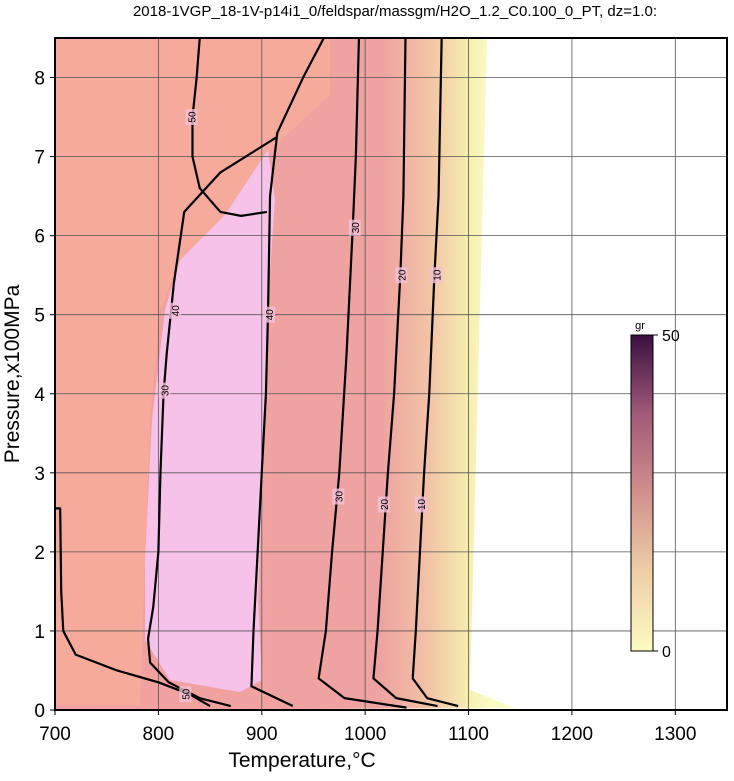  I want to click on y-tick-label: 5, so click(39, 316).